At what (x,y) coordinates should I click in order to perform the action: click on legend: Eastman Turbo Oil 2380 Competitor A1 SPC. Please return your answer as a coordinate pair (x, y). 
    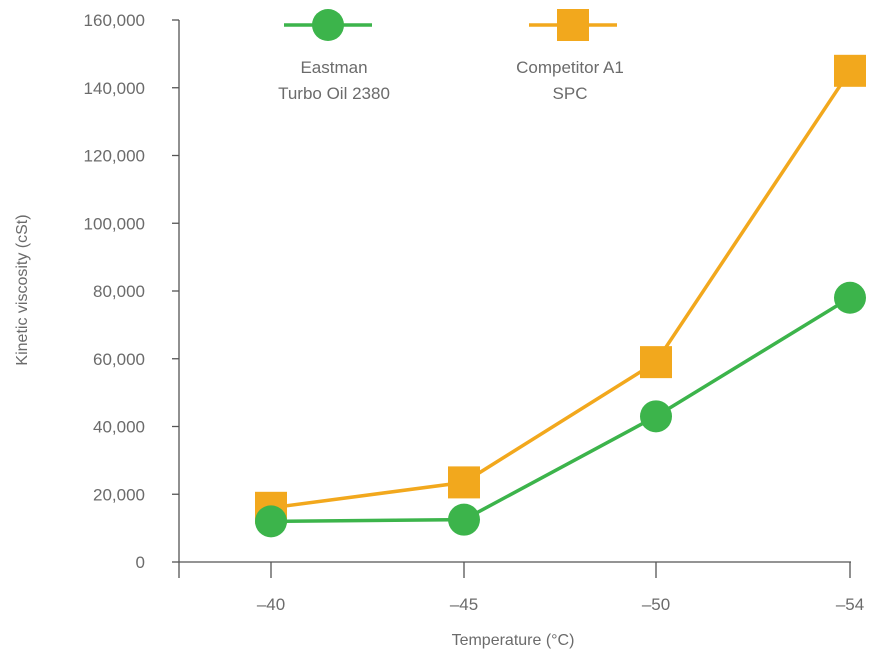
    Looking at the image, I should click on (451, 56).